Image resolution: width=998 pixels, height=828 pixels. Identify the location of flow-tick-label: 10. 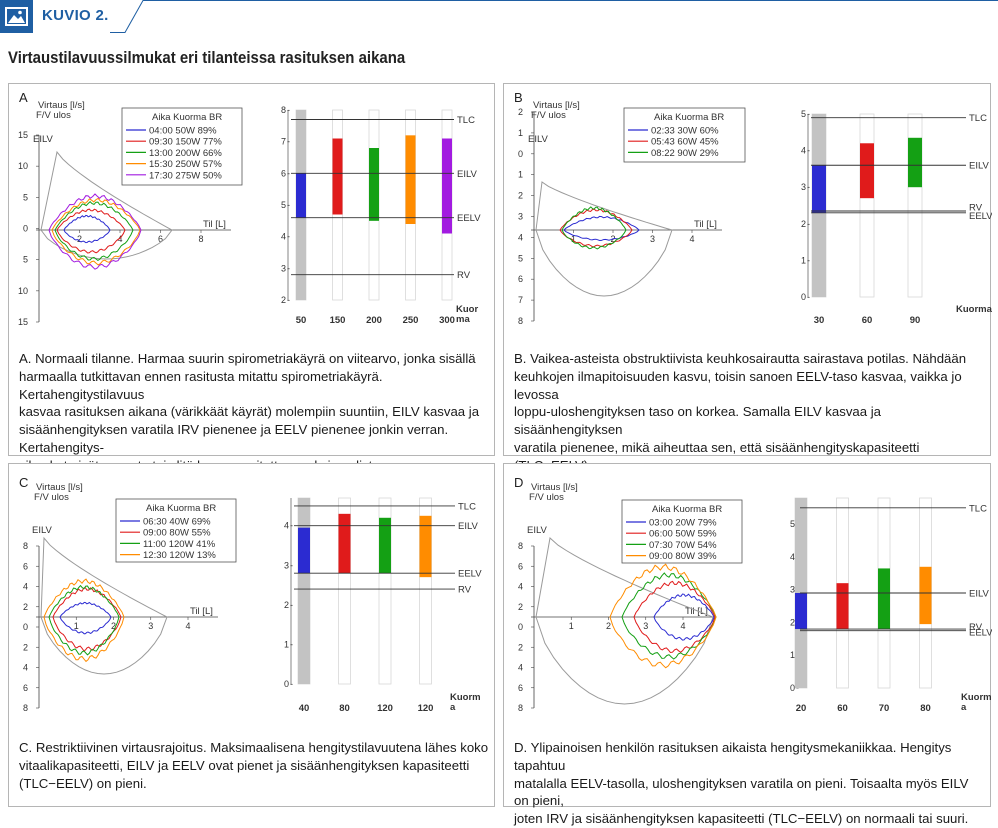
(23, 291).